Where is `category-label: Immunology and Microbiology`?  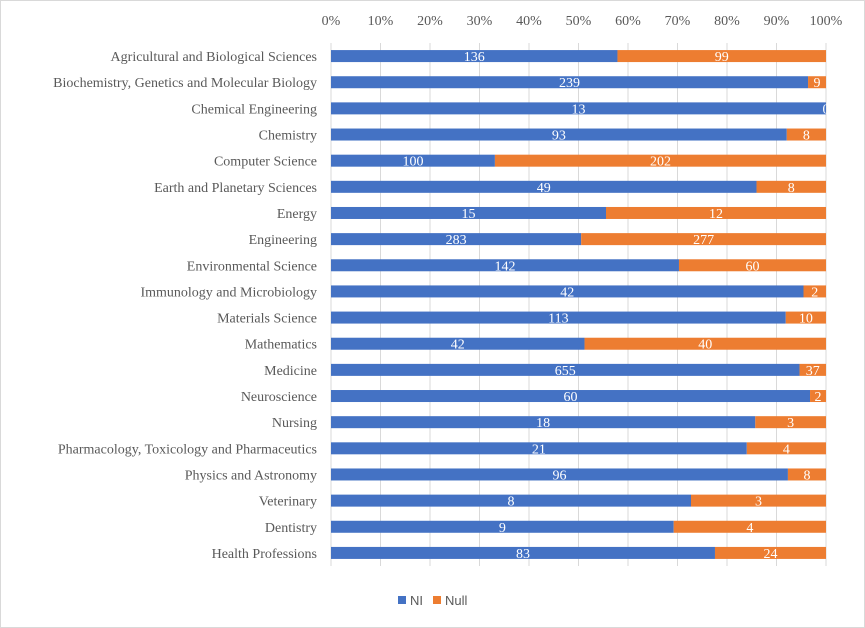 category-label: Immunology and Microbiology is located at coordinates (228, 292).